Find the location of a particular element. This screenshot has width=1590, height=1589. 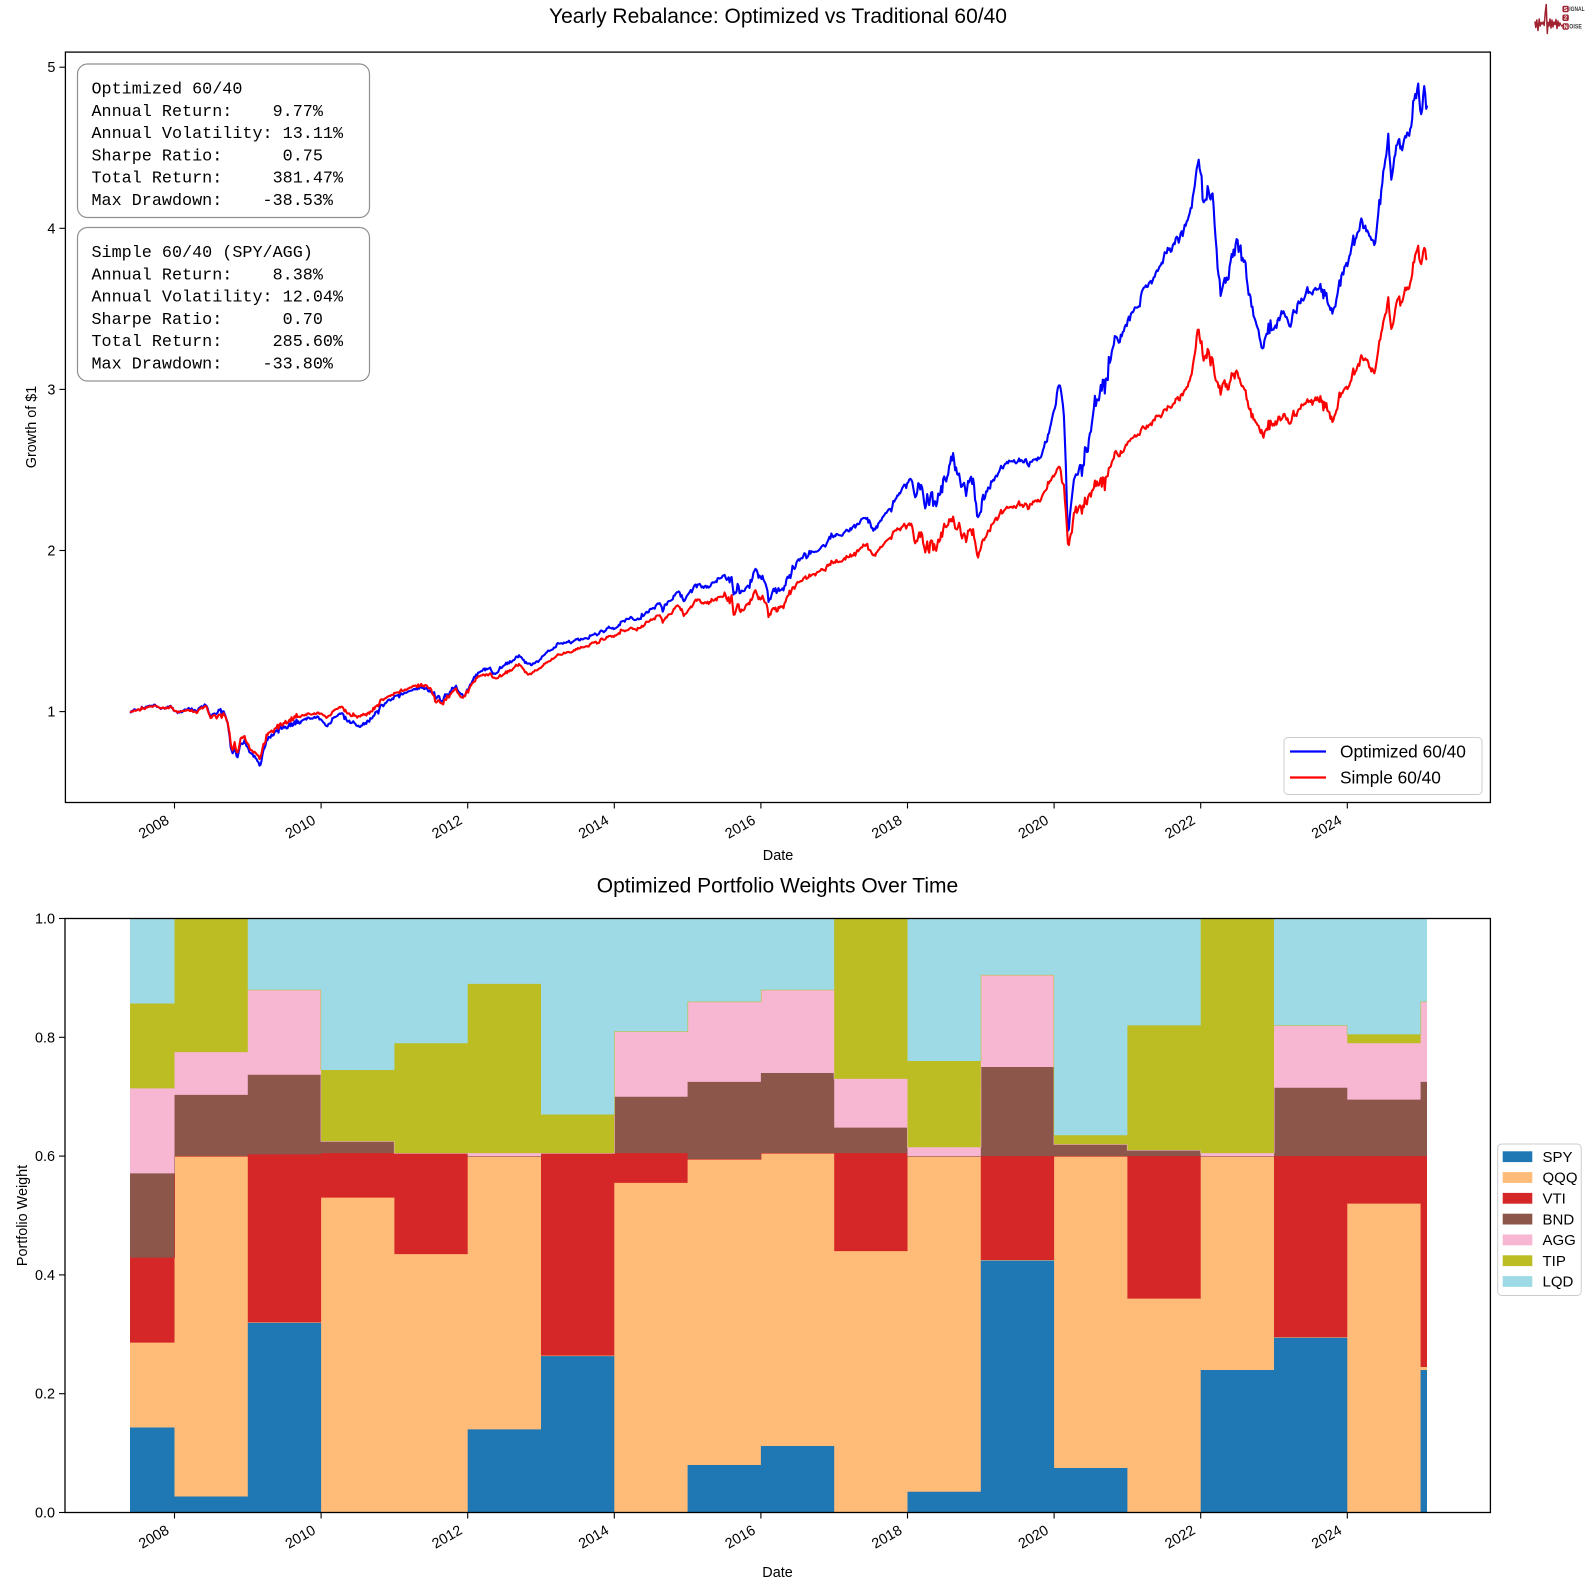

svg-text: AGG is located at coordinates (1559, 1240).